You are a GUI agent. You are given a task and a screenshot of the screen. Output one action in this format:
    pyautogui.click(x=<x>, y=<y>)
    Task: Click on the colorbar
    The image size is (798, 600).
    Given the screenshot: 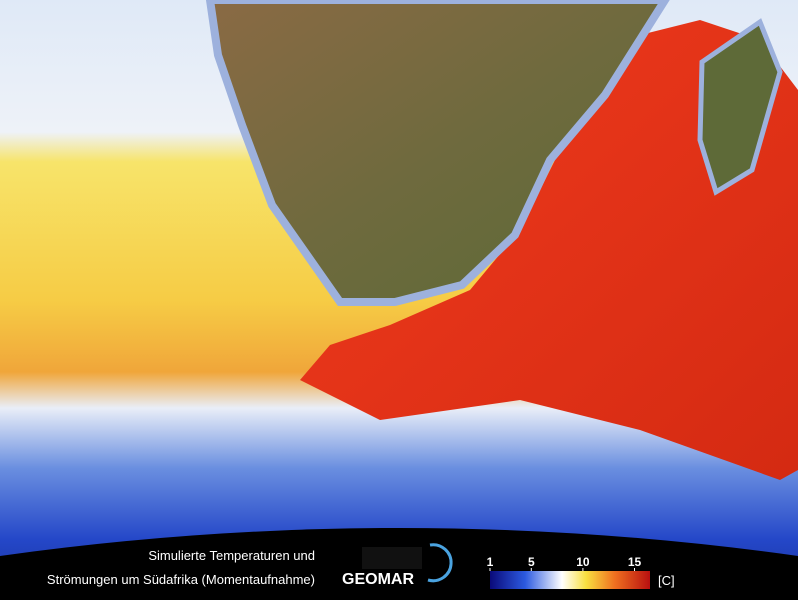 What is the action you would take?
    pyautogui.click(x=570, y=580)
    